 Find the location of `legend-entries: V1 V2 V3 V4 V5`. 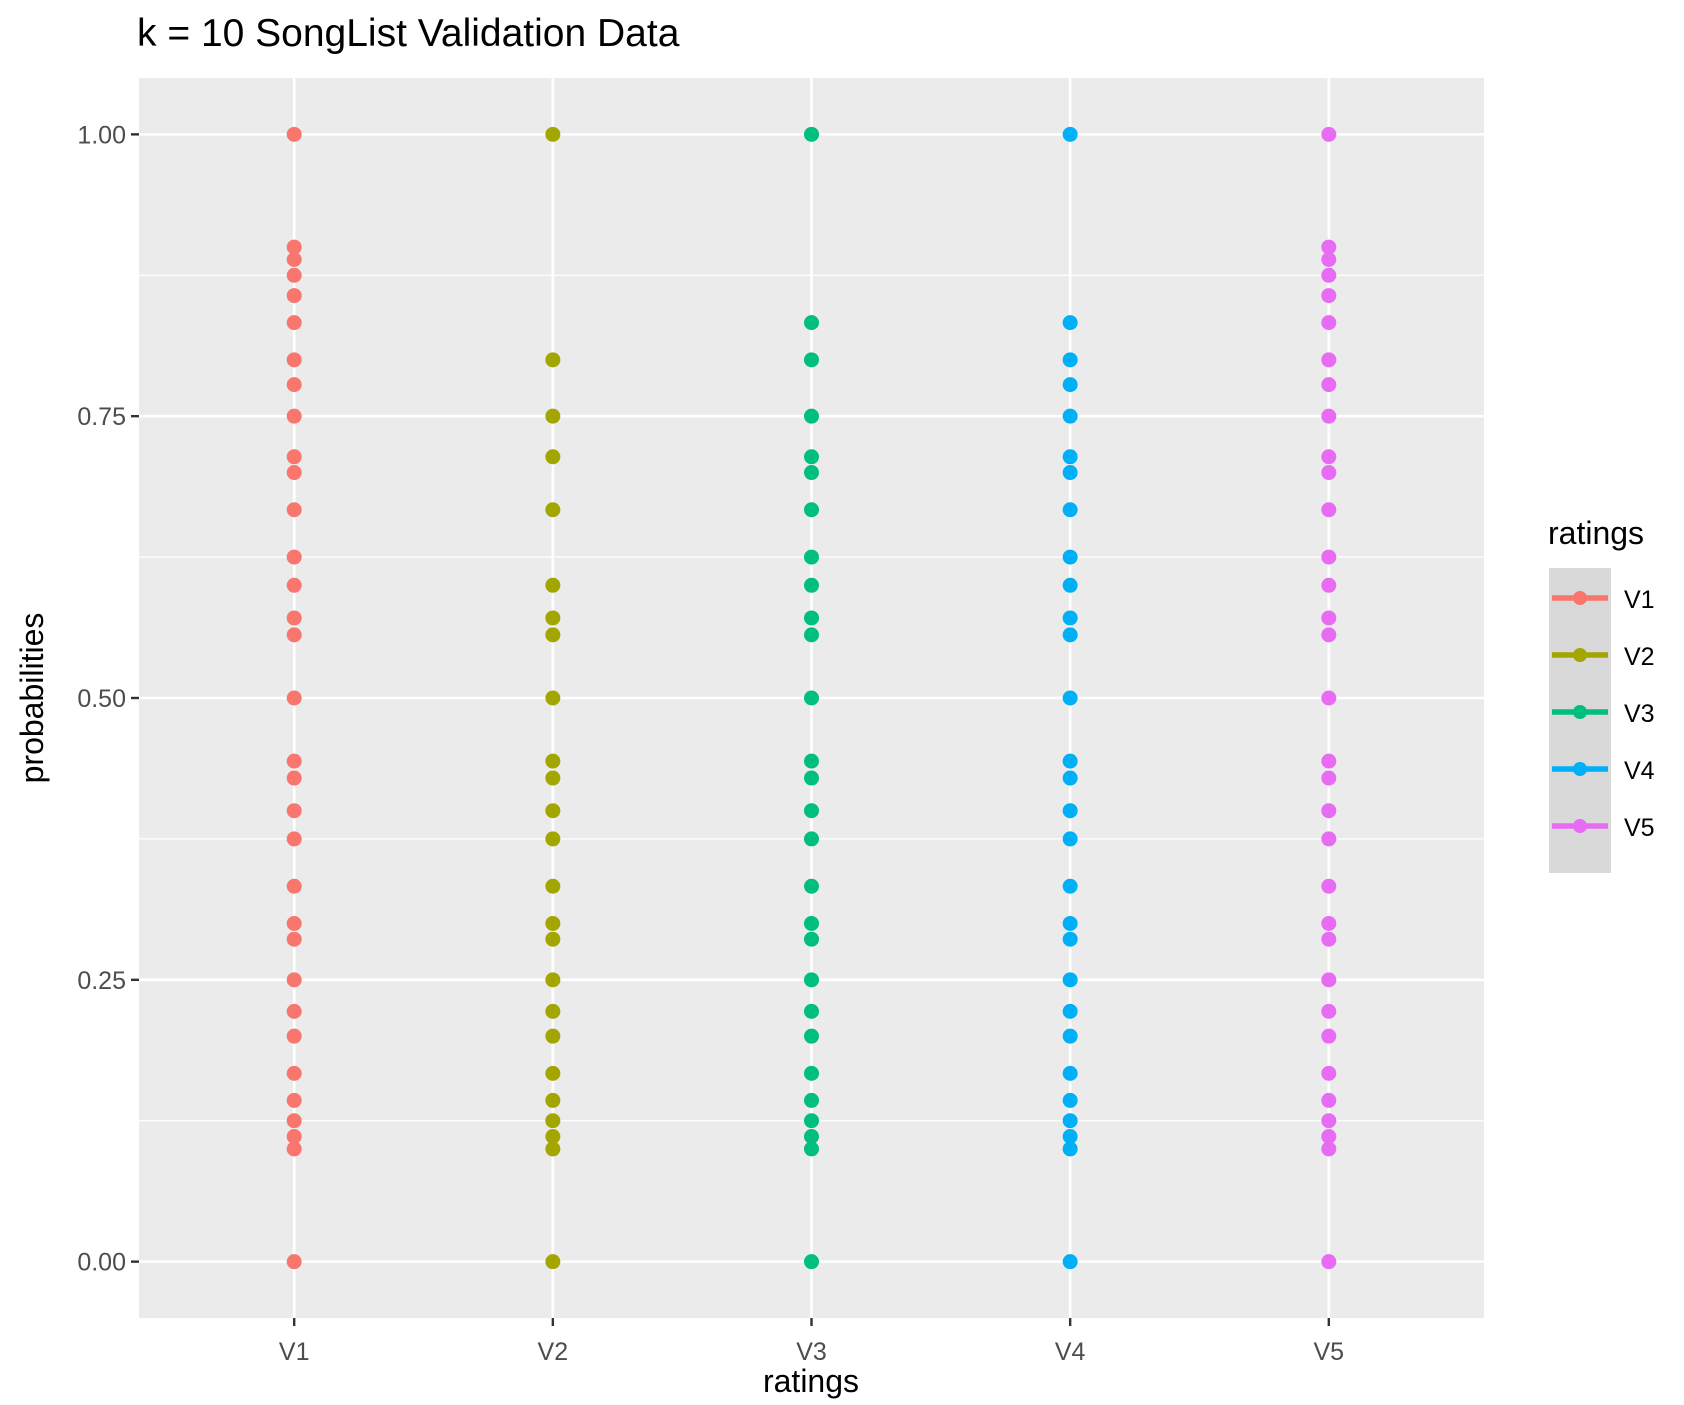

legend-entries: V1 V2 V3 V4 V5 is located at coordinates (1603, 714).